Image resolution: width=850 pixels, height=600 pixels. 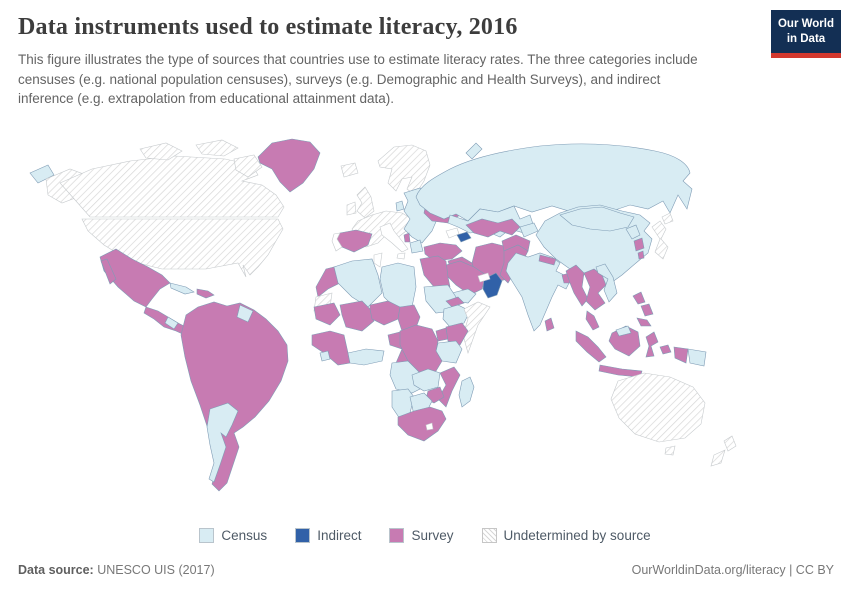 I want to click on map-region-greece, so click(x=416, y=246).